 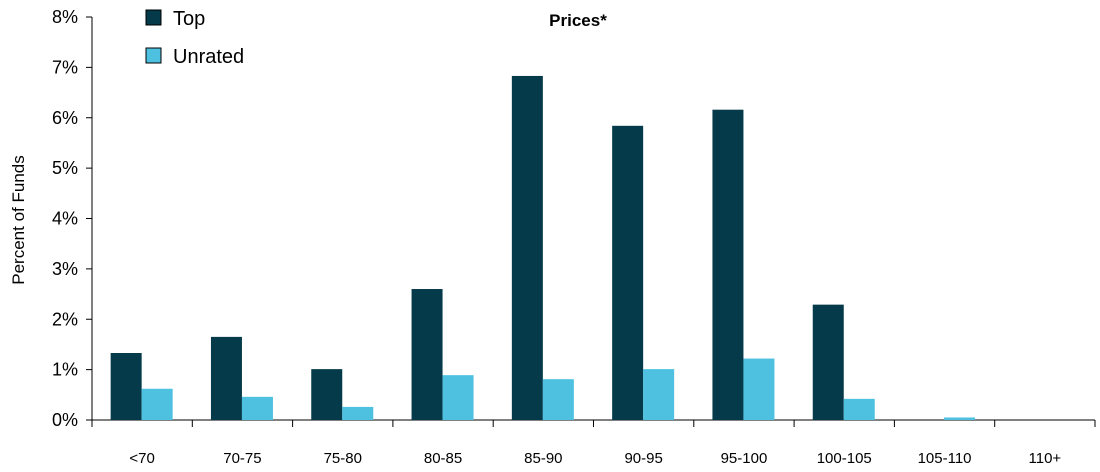 What do you see at coordinates (65, 67) in the screenshot?
I see `y-tick-label: 7%` at bounding box center [65, 67].